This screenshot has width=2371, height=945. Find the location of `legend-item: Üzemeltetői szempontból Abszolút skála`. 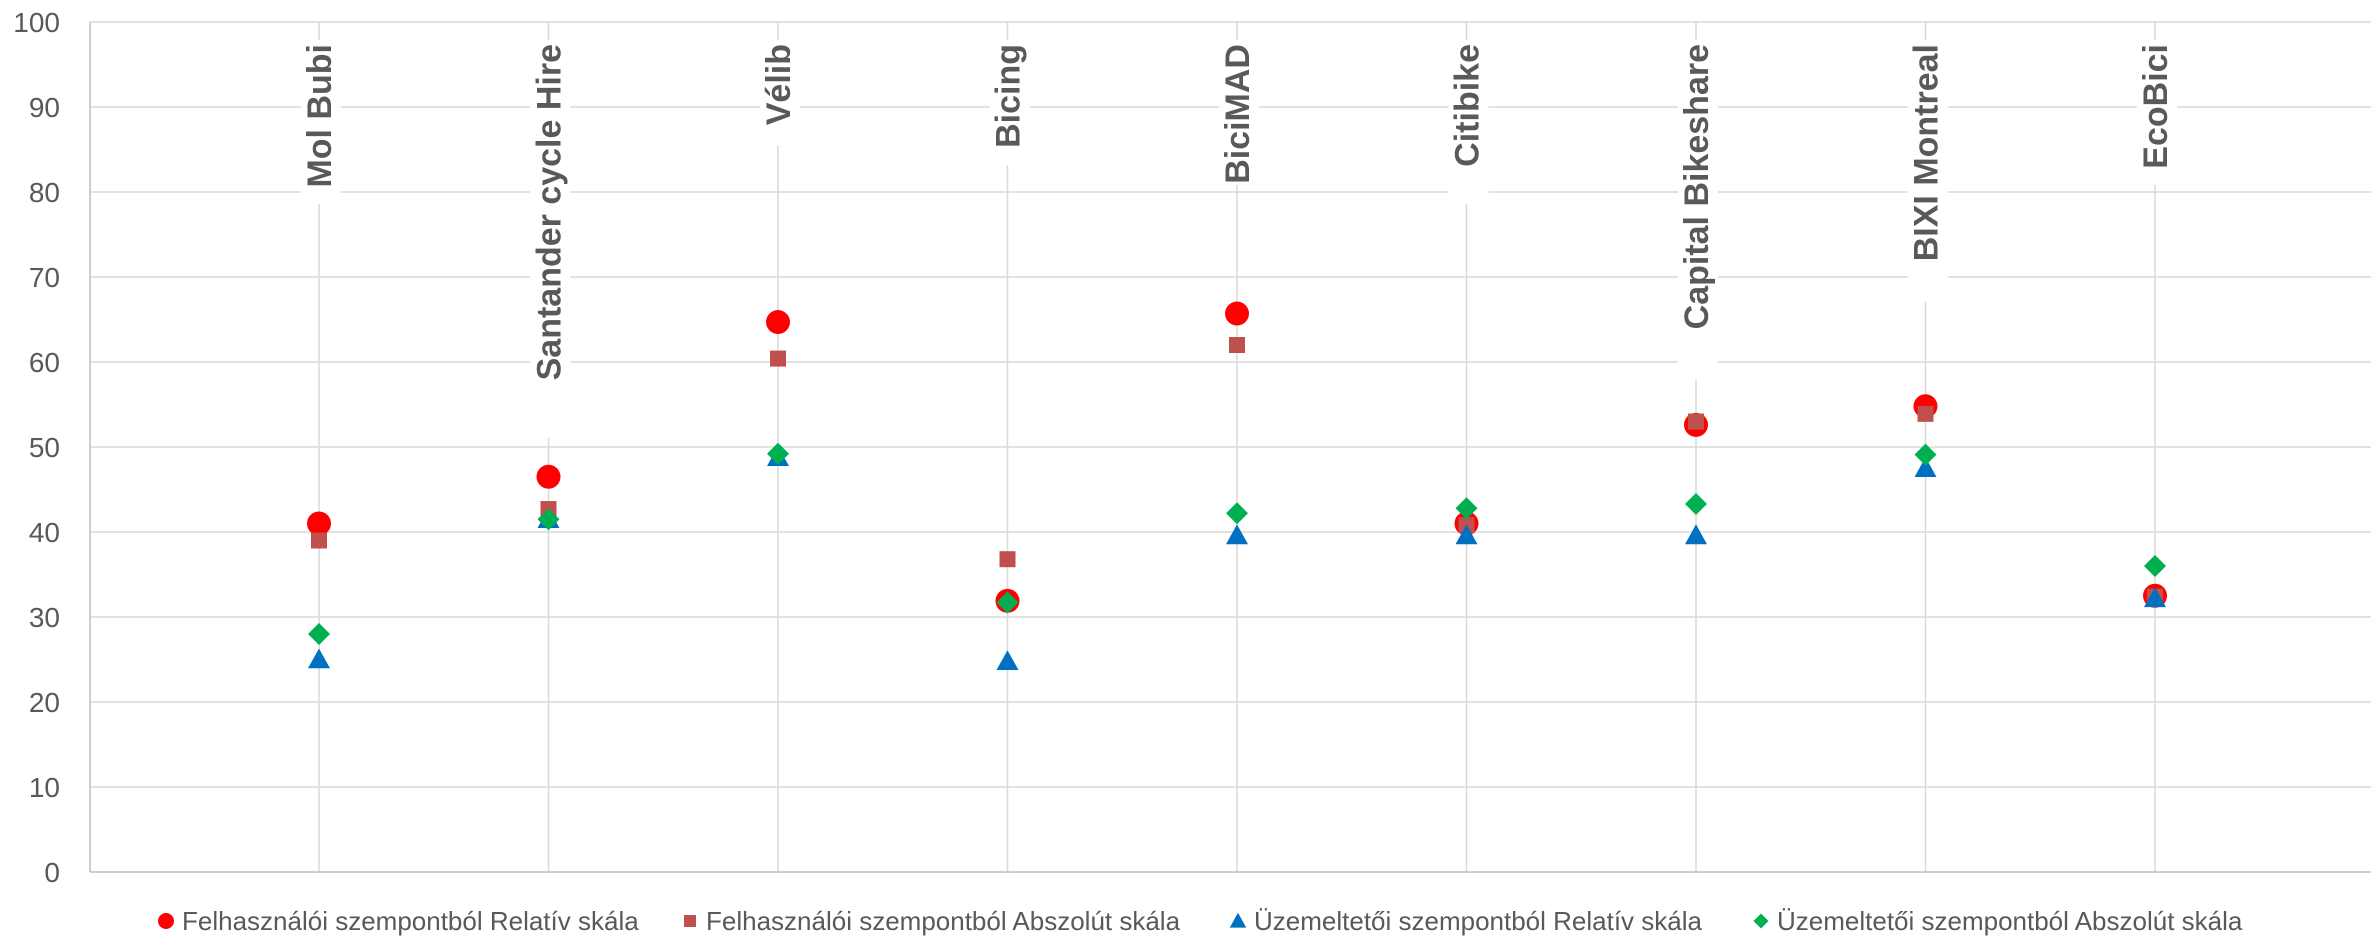

legend-item: Üzemeltetői szempontból Abszolút skála is located at coordinates (1998, 921).